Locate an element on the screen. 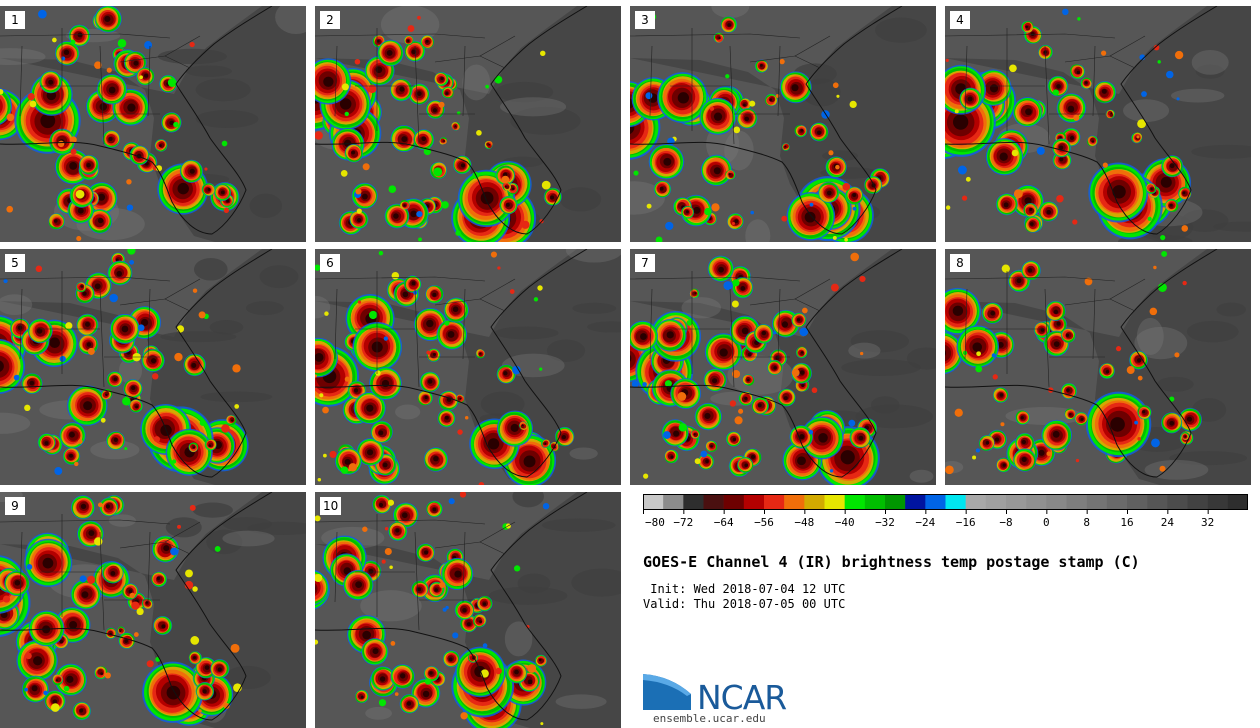 This screenshot has height=728, width=1260. ncar-logo-icon is located at coordinates (667, 692).